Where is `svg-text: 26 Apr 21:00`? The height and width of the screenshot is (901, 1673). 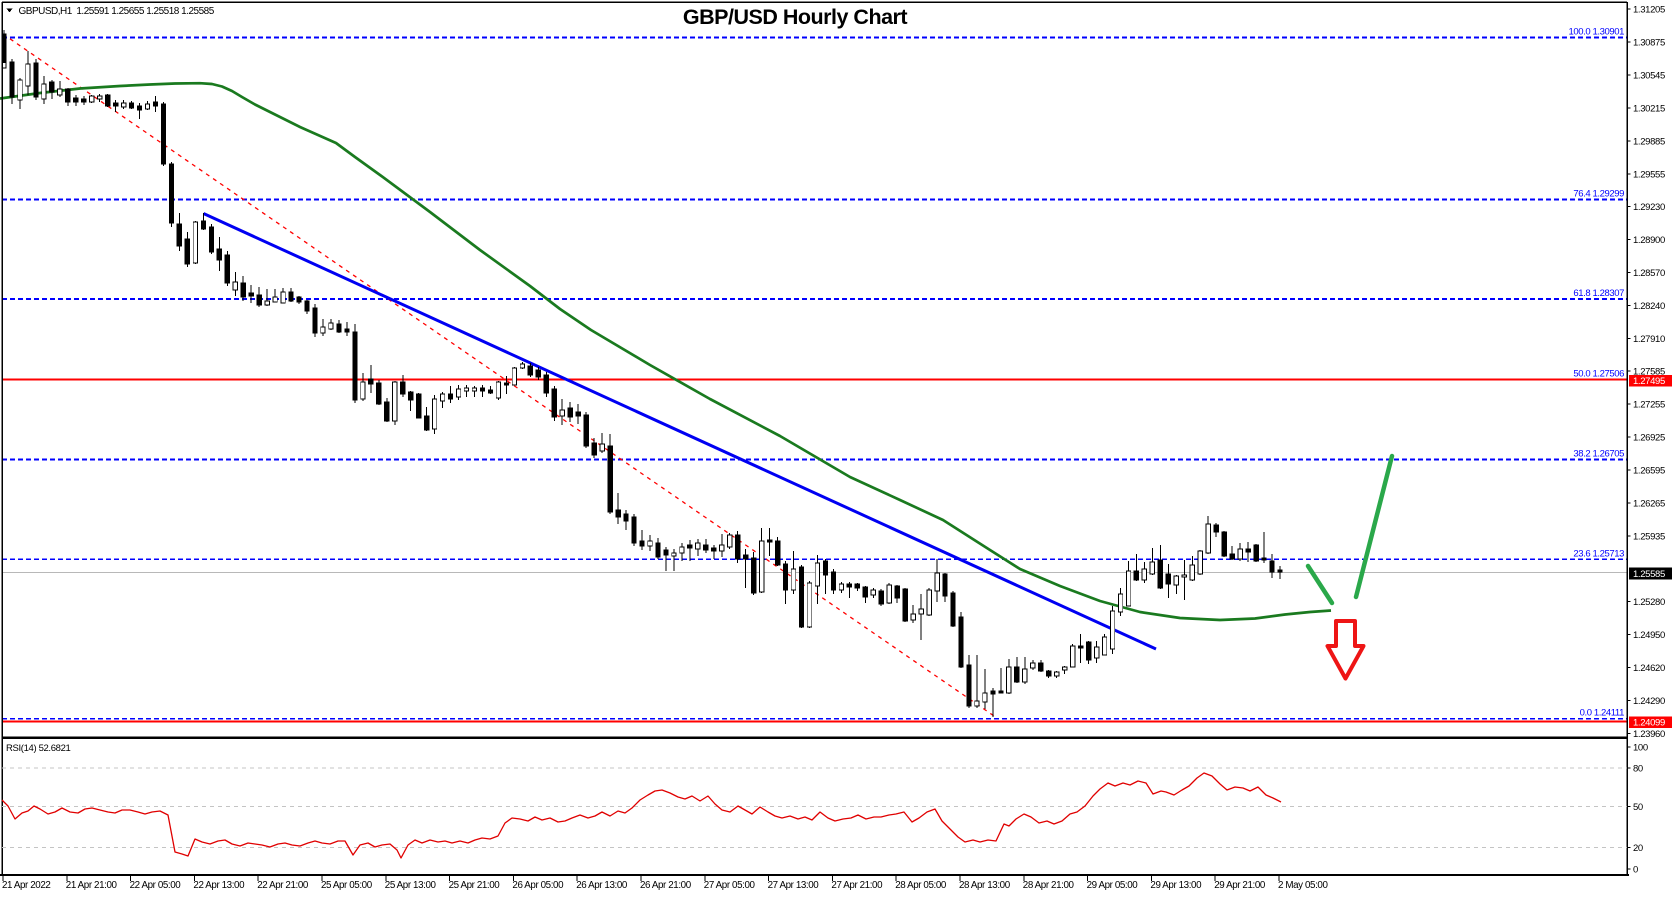 svg-text: 26 Apr 21:00 is located at coordinates (666, 885).